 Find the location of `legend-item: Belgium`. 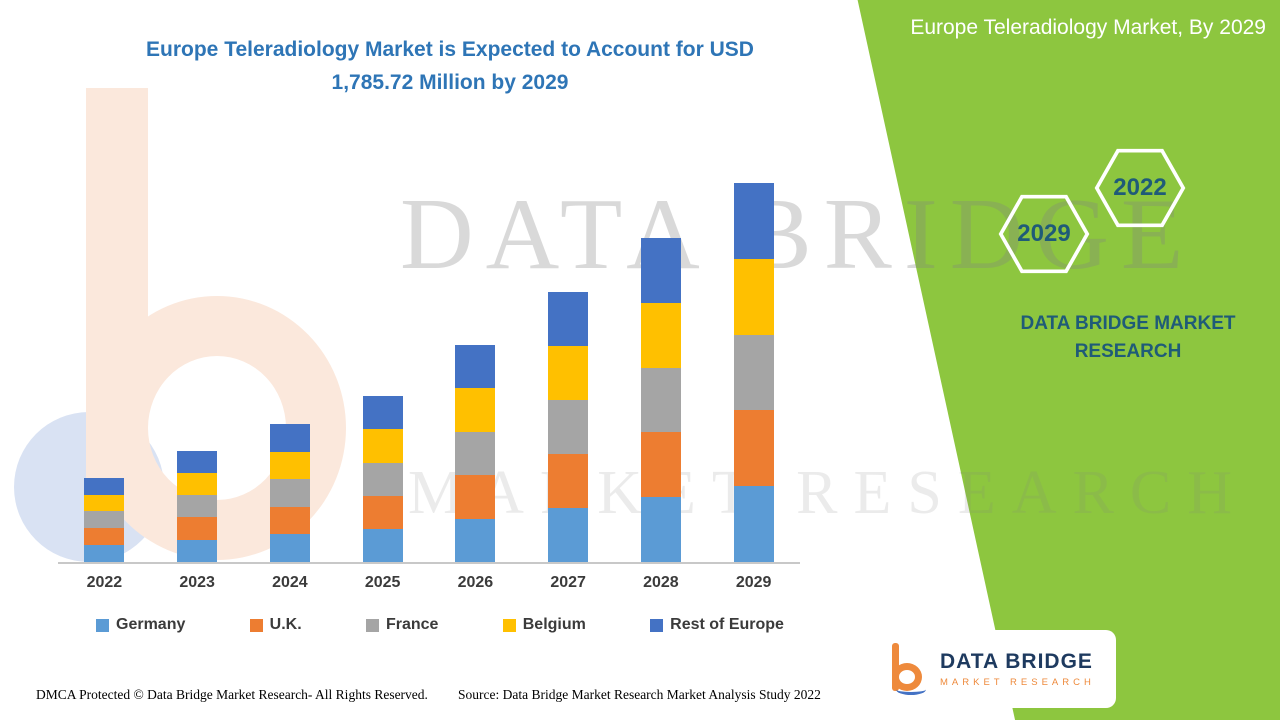

legend-item: Belgium is located at coordinates (544, 625).